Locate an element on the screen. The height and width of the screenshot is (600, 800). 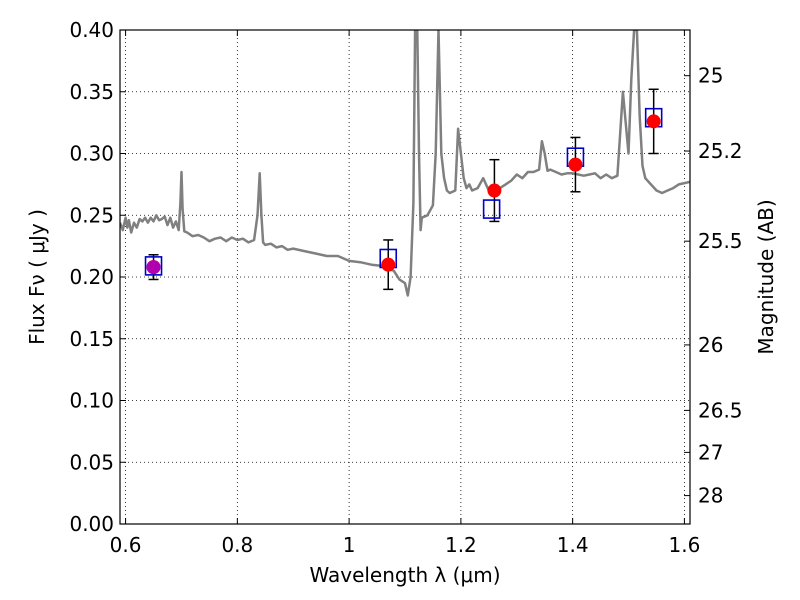
x-tick-label: 0.8 is located at coordinates (237, 545).